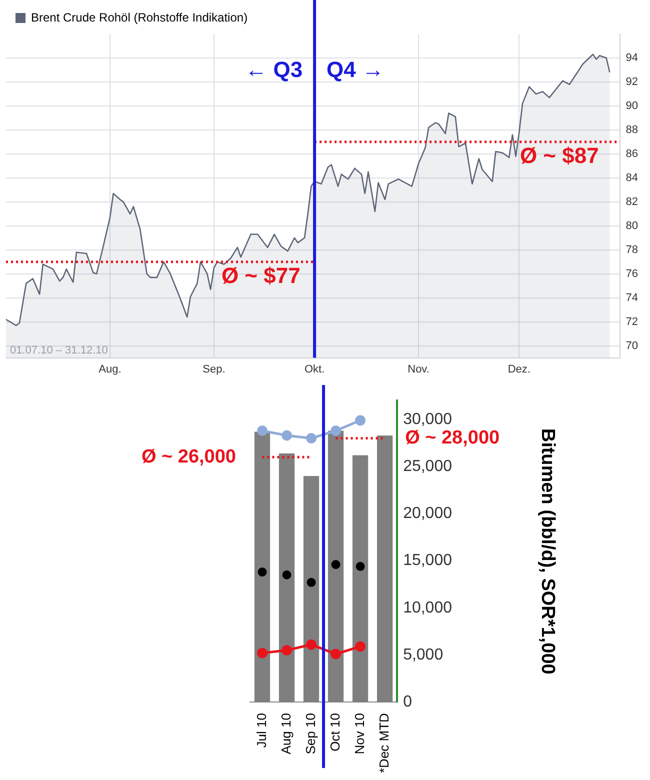  Describe the element at coordinates (274, 69) in the screenshot. I see `annotation: ← Q3` at that location.